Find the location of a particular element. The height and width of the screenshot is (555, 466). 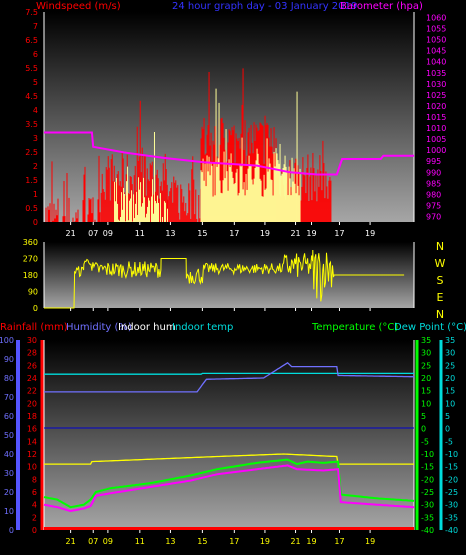

rain-tick-label: 14 is located at coordinates (32, 441).